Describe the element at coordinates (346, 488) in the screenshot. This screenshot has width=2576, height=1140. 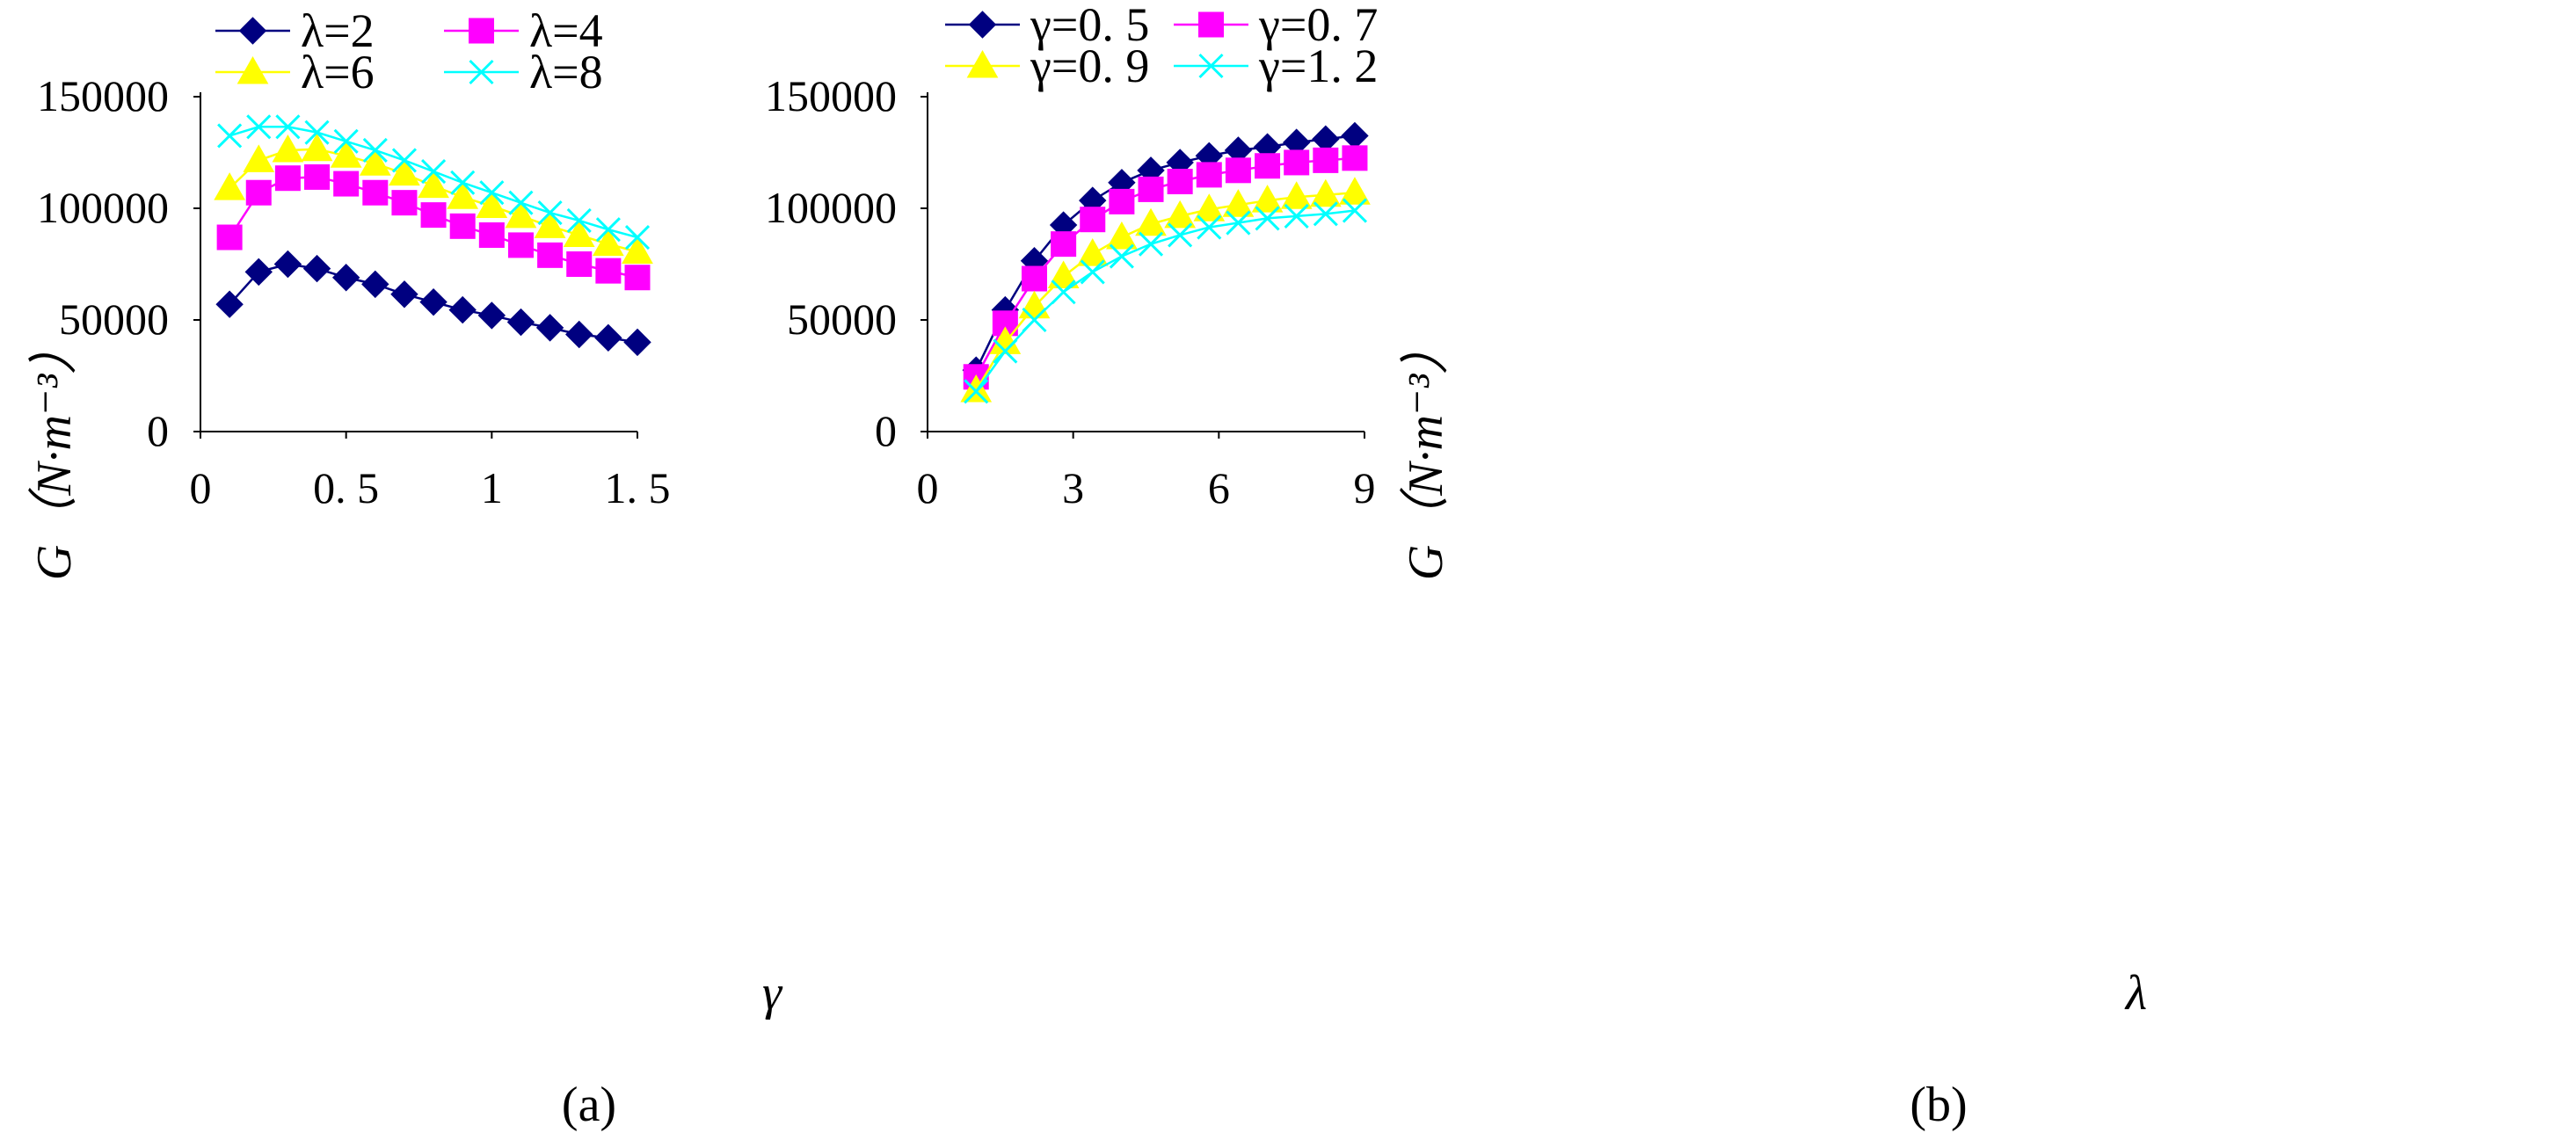
I see `panel-a-x-tick-label: 0. 5` at that location.